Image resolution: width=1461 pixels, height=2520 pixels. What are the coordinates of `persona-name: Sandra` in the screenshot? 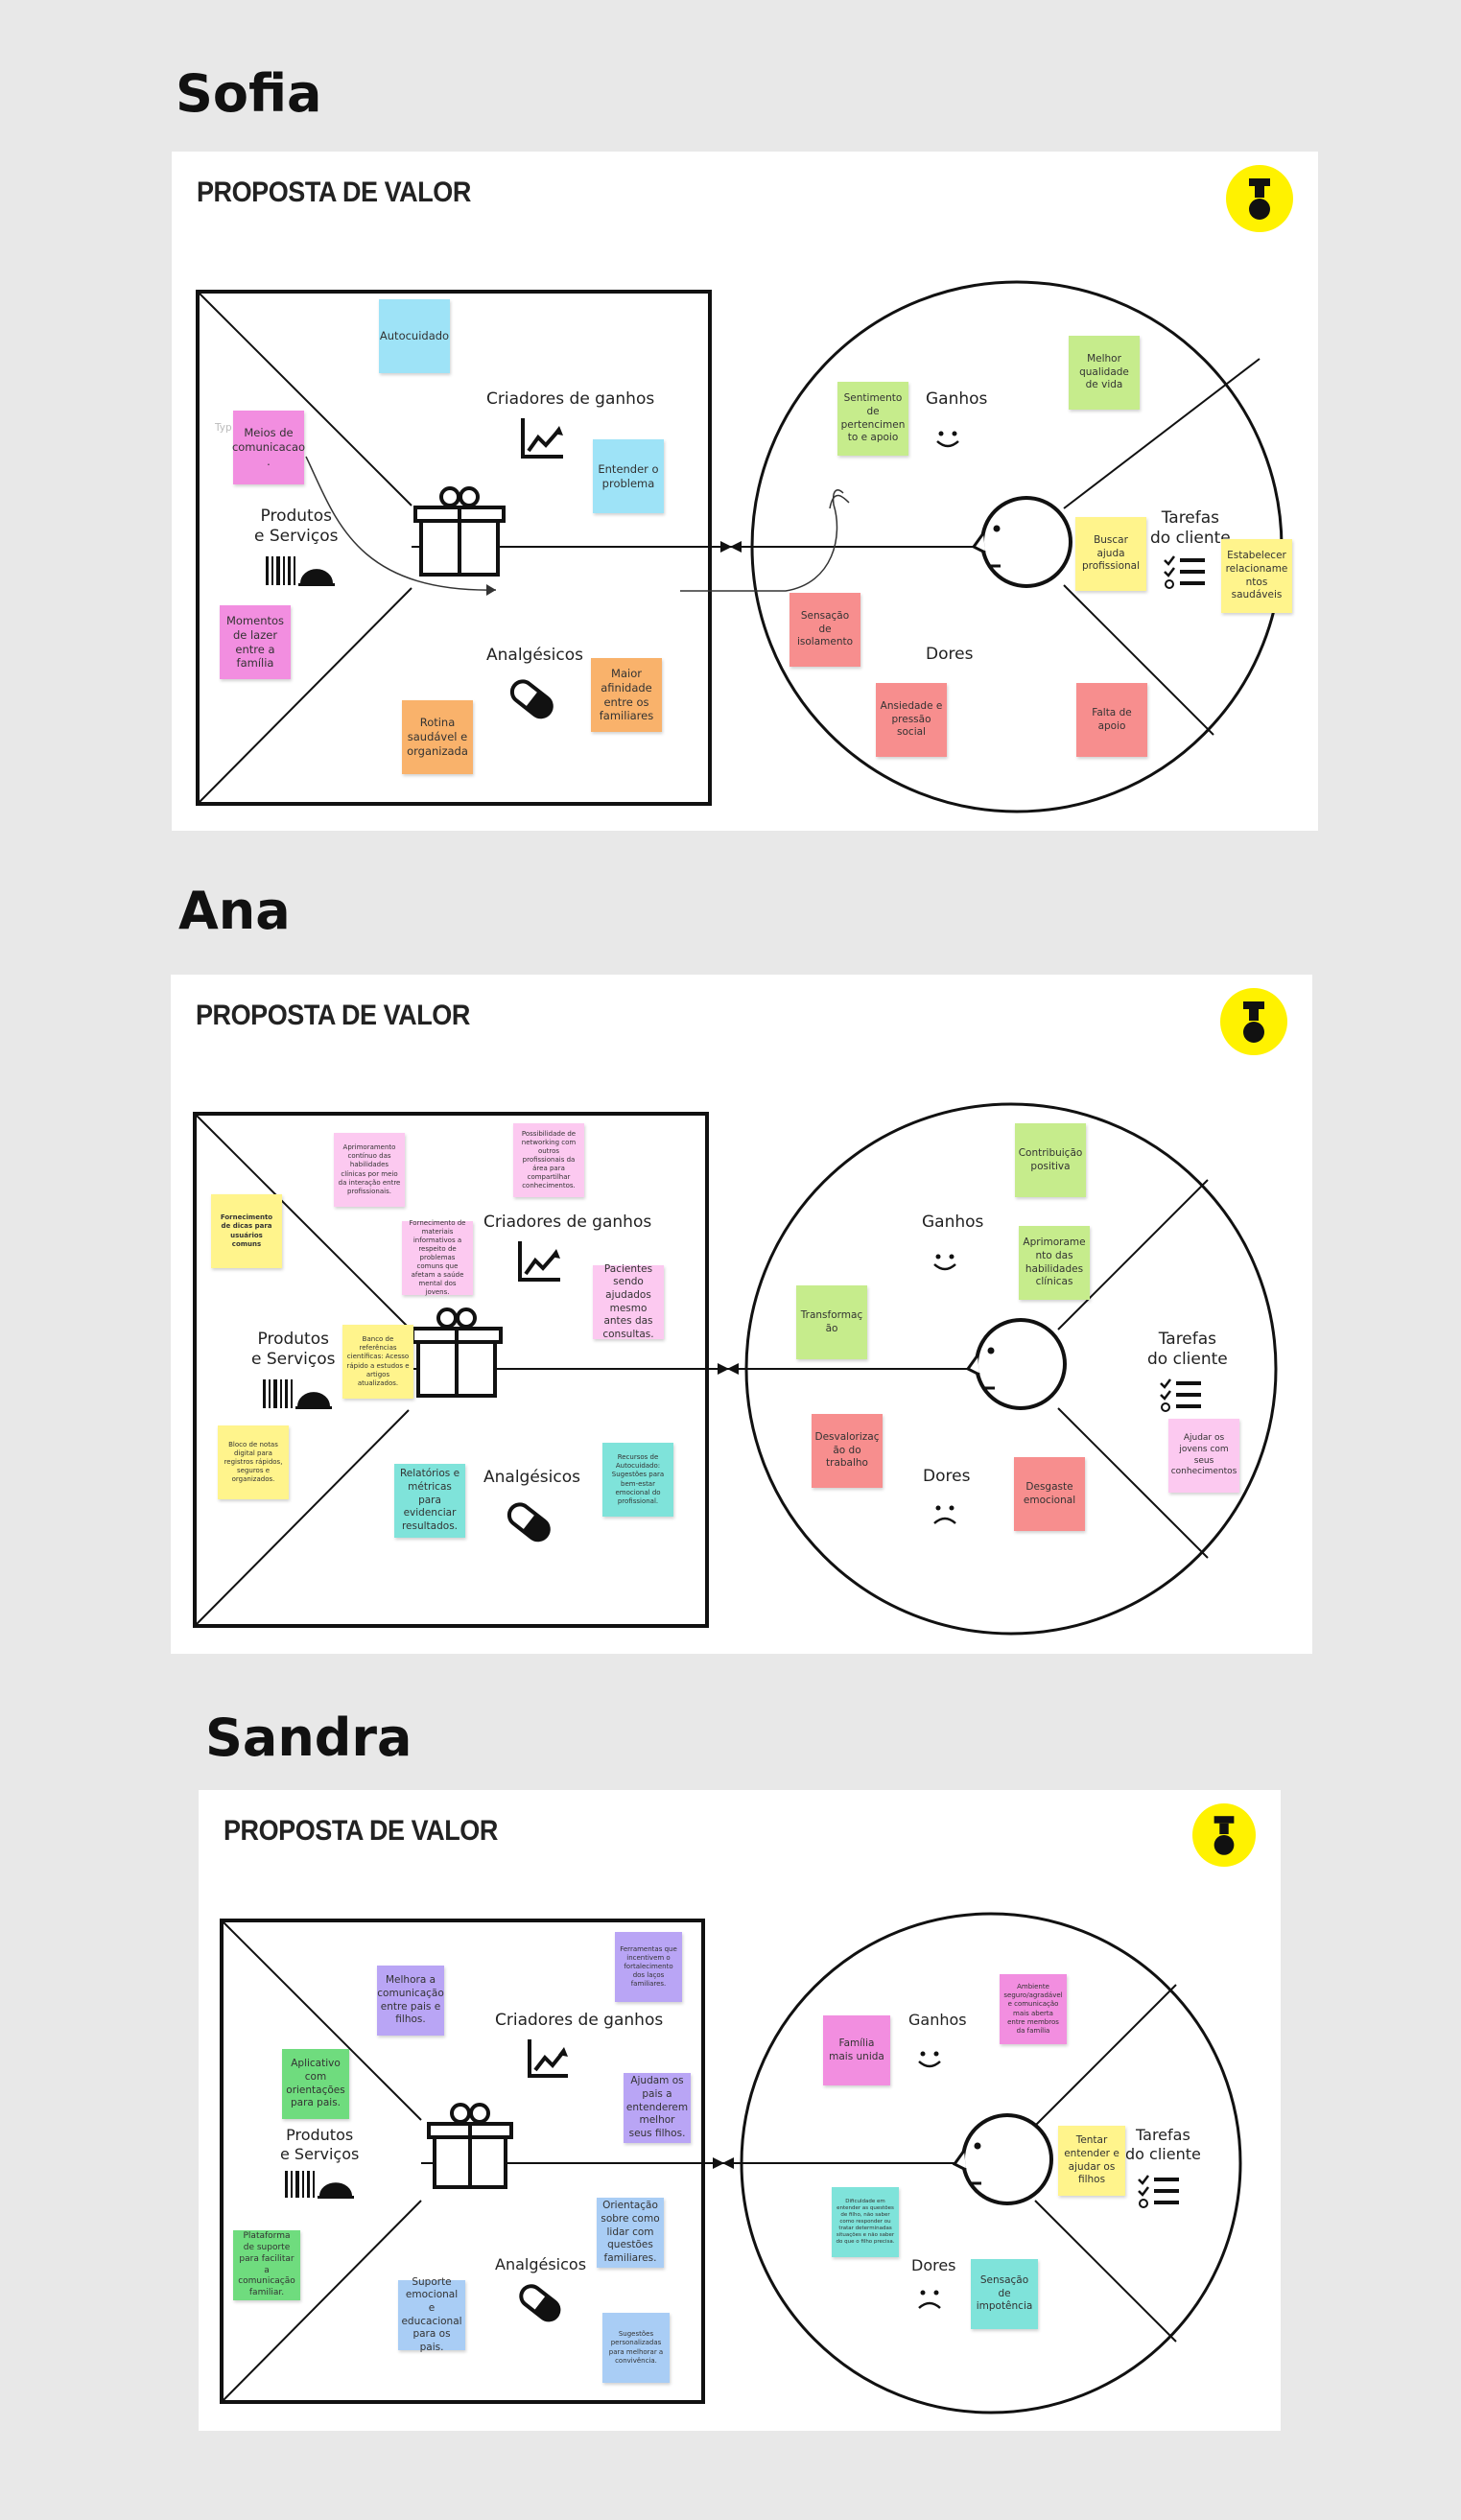 It's located at (308, 1737).